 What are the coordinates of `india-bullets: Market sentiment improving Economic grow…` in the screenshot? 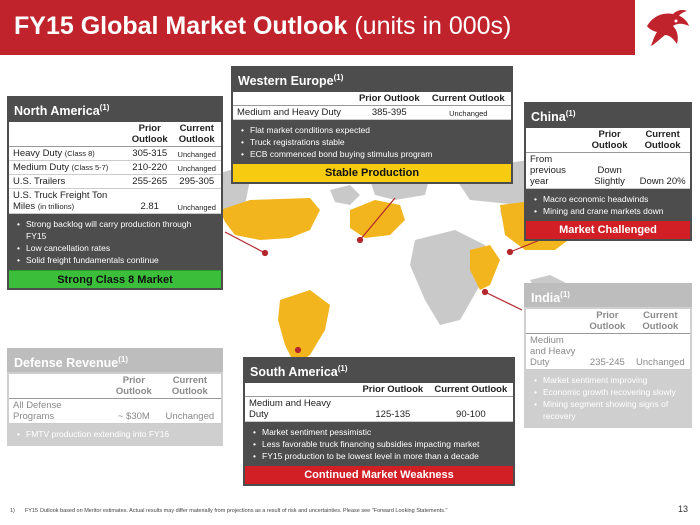 It's located at (608, 398).